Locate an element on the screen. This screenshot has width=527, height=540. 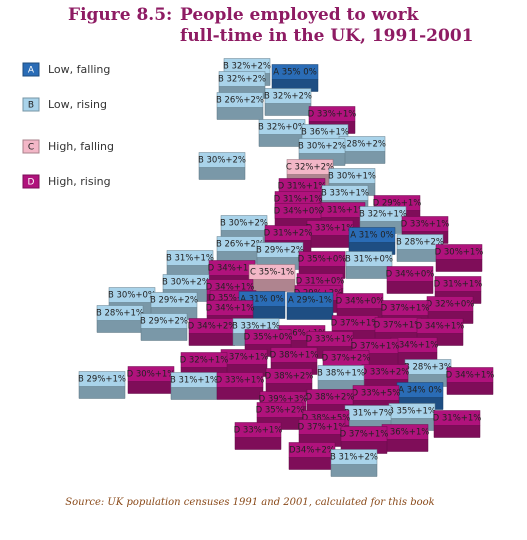
region-block: B 28%+2% is located at coordinates (420, 248).